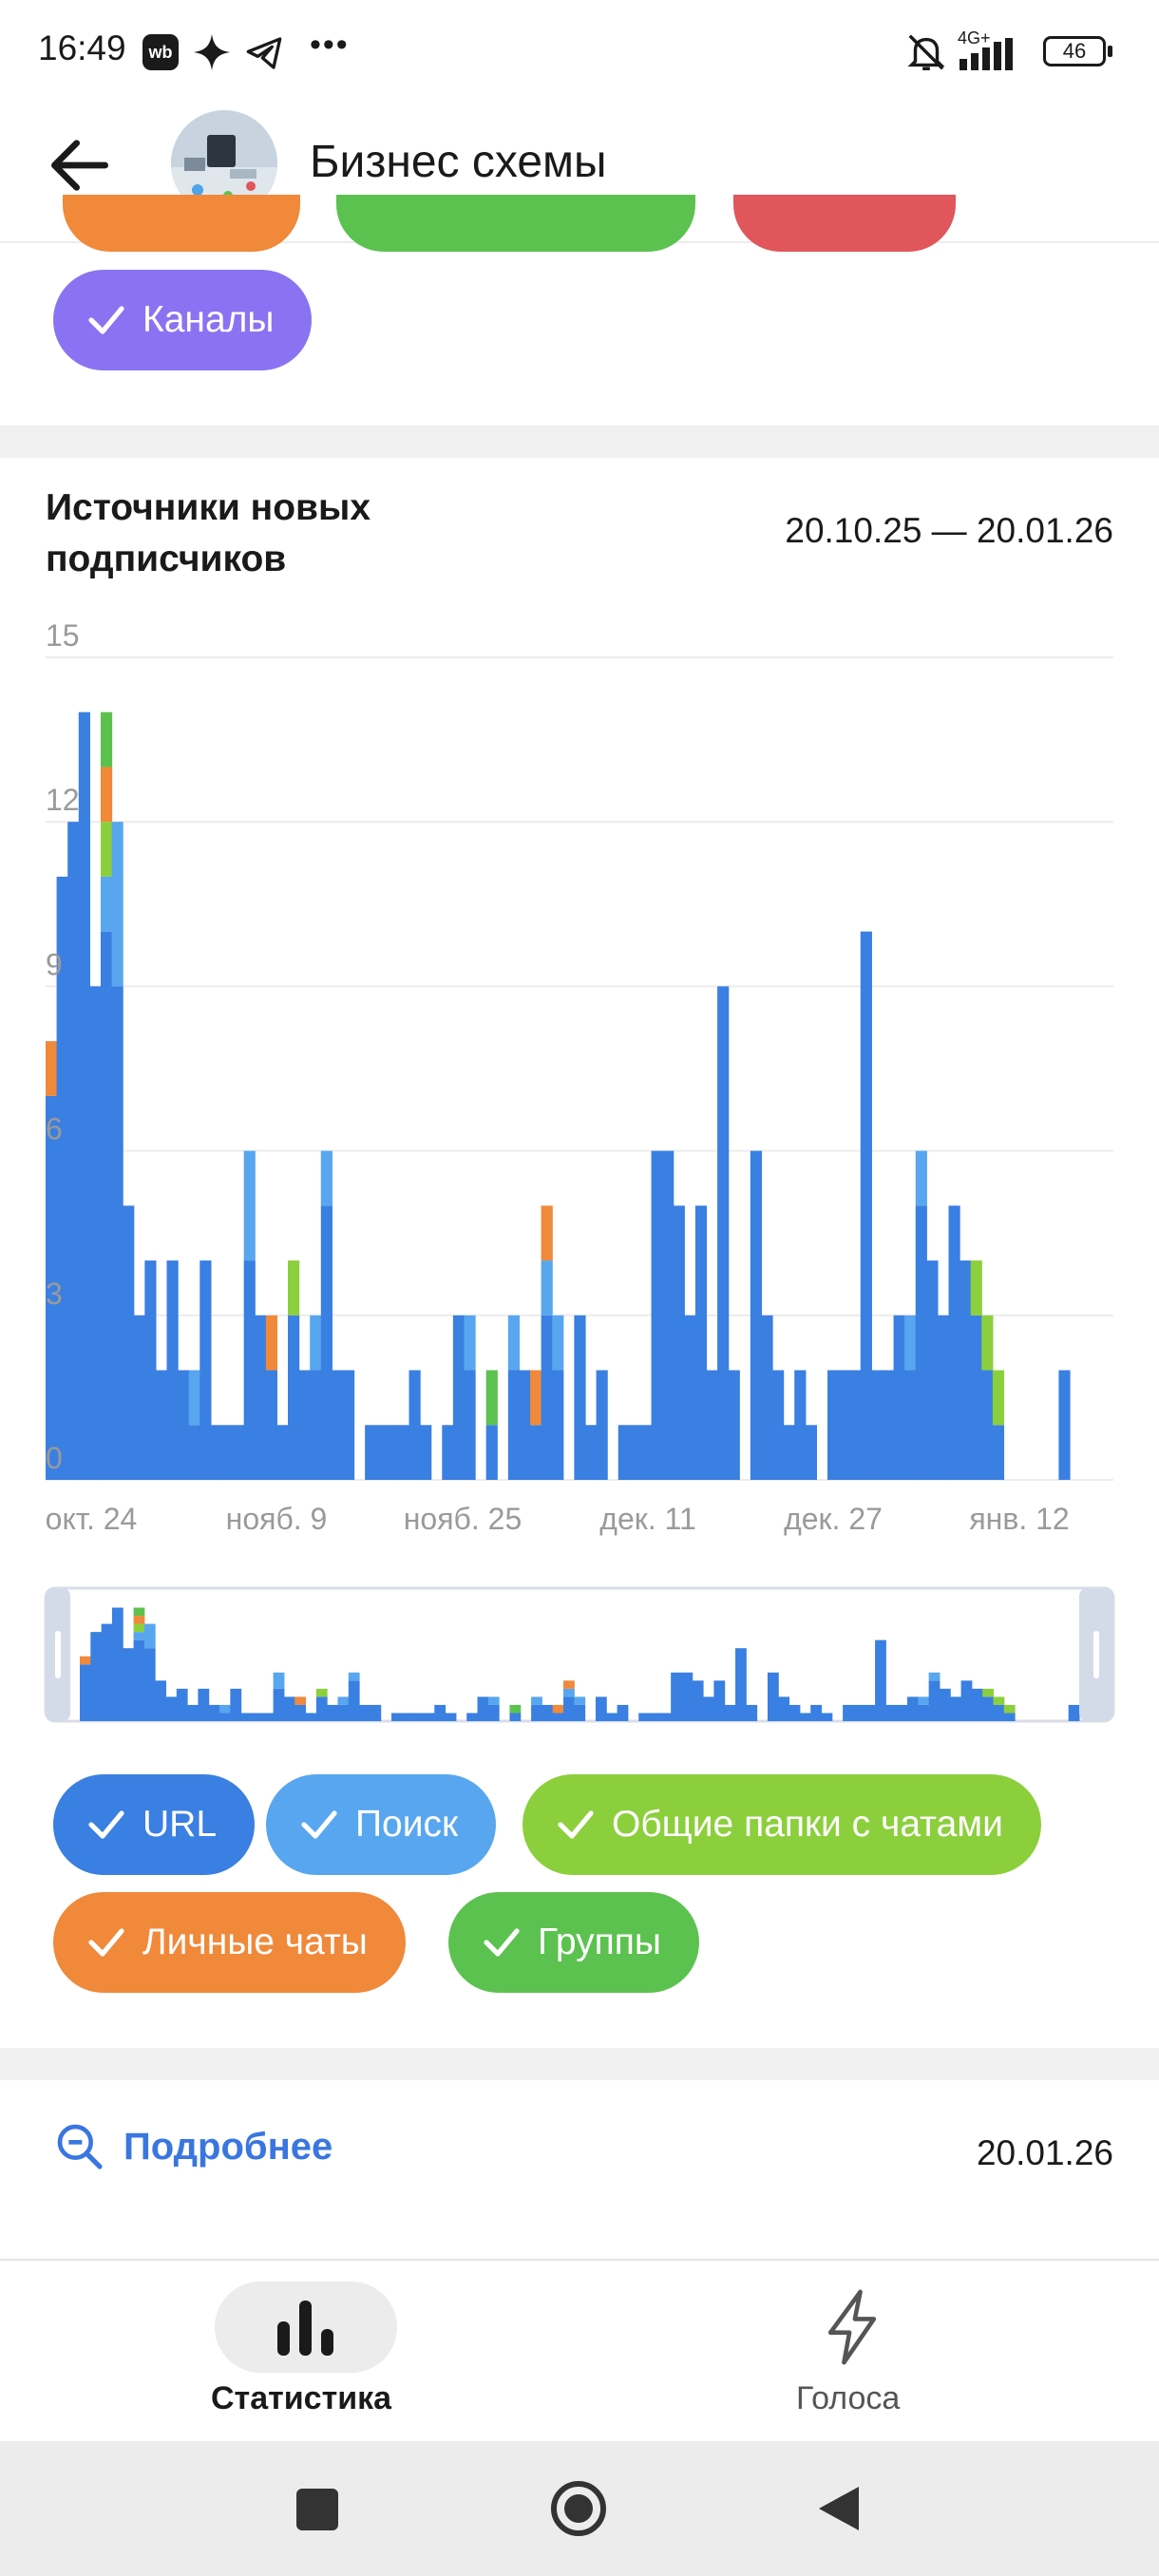 The image size is (1159, 2576). Describe the element at coordinates (58, 1654) in the screenshot. I see `navigator-grip` at that location.